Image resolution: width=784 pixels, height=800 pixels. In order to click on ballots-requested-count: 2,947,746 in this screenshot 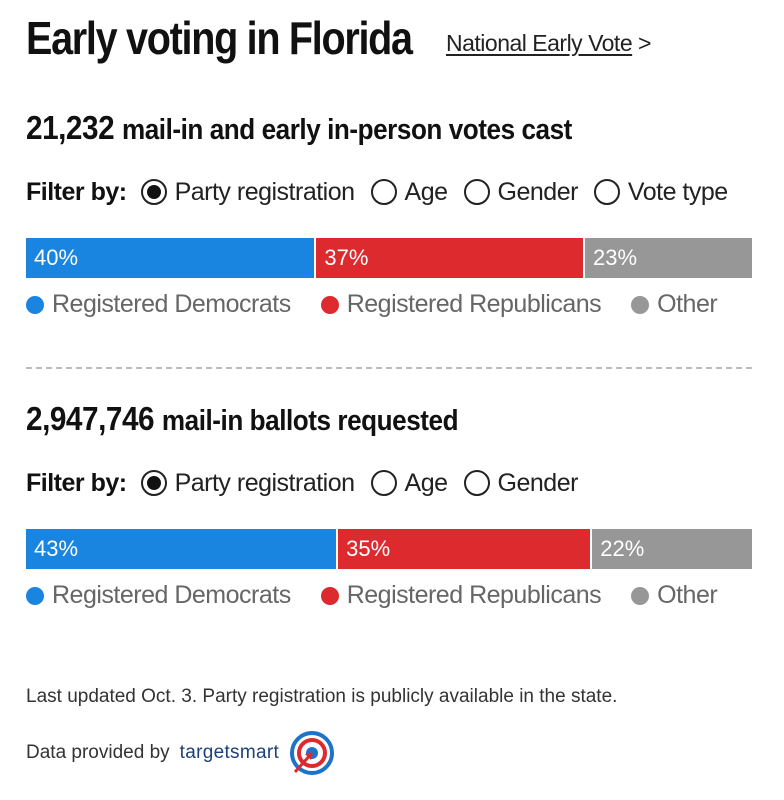, I will do `click(90, 418)`.